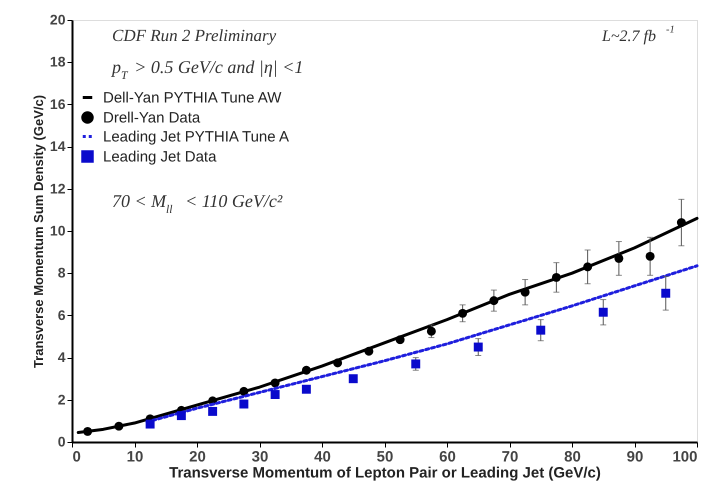 The width and height of the screenshot is (715, 486). What do you see at coordinates (76, 457) in the screenshot?
I see `x-tick-label: 0` at bounding box center [76, 457].